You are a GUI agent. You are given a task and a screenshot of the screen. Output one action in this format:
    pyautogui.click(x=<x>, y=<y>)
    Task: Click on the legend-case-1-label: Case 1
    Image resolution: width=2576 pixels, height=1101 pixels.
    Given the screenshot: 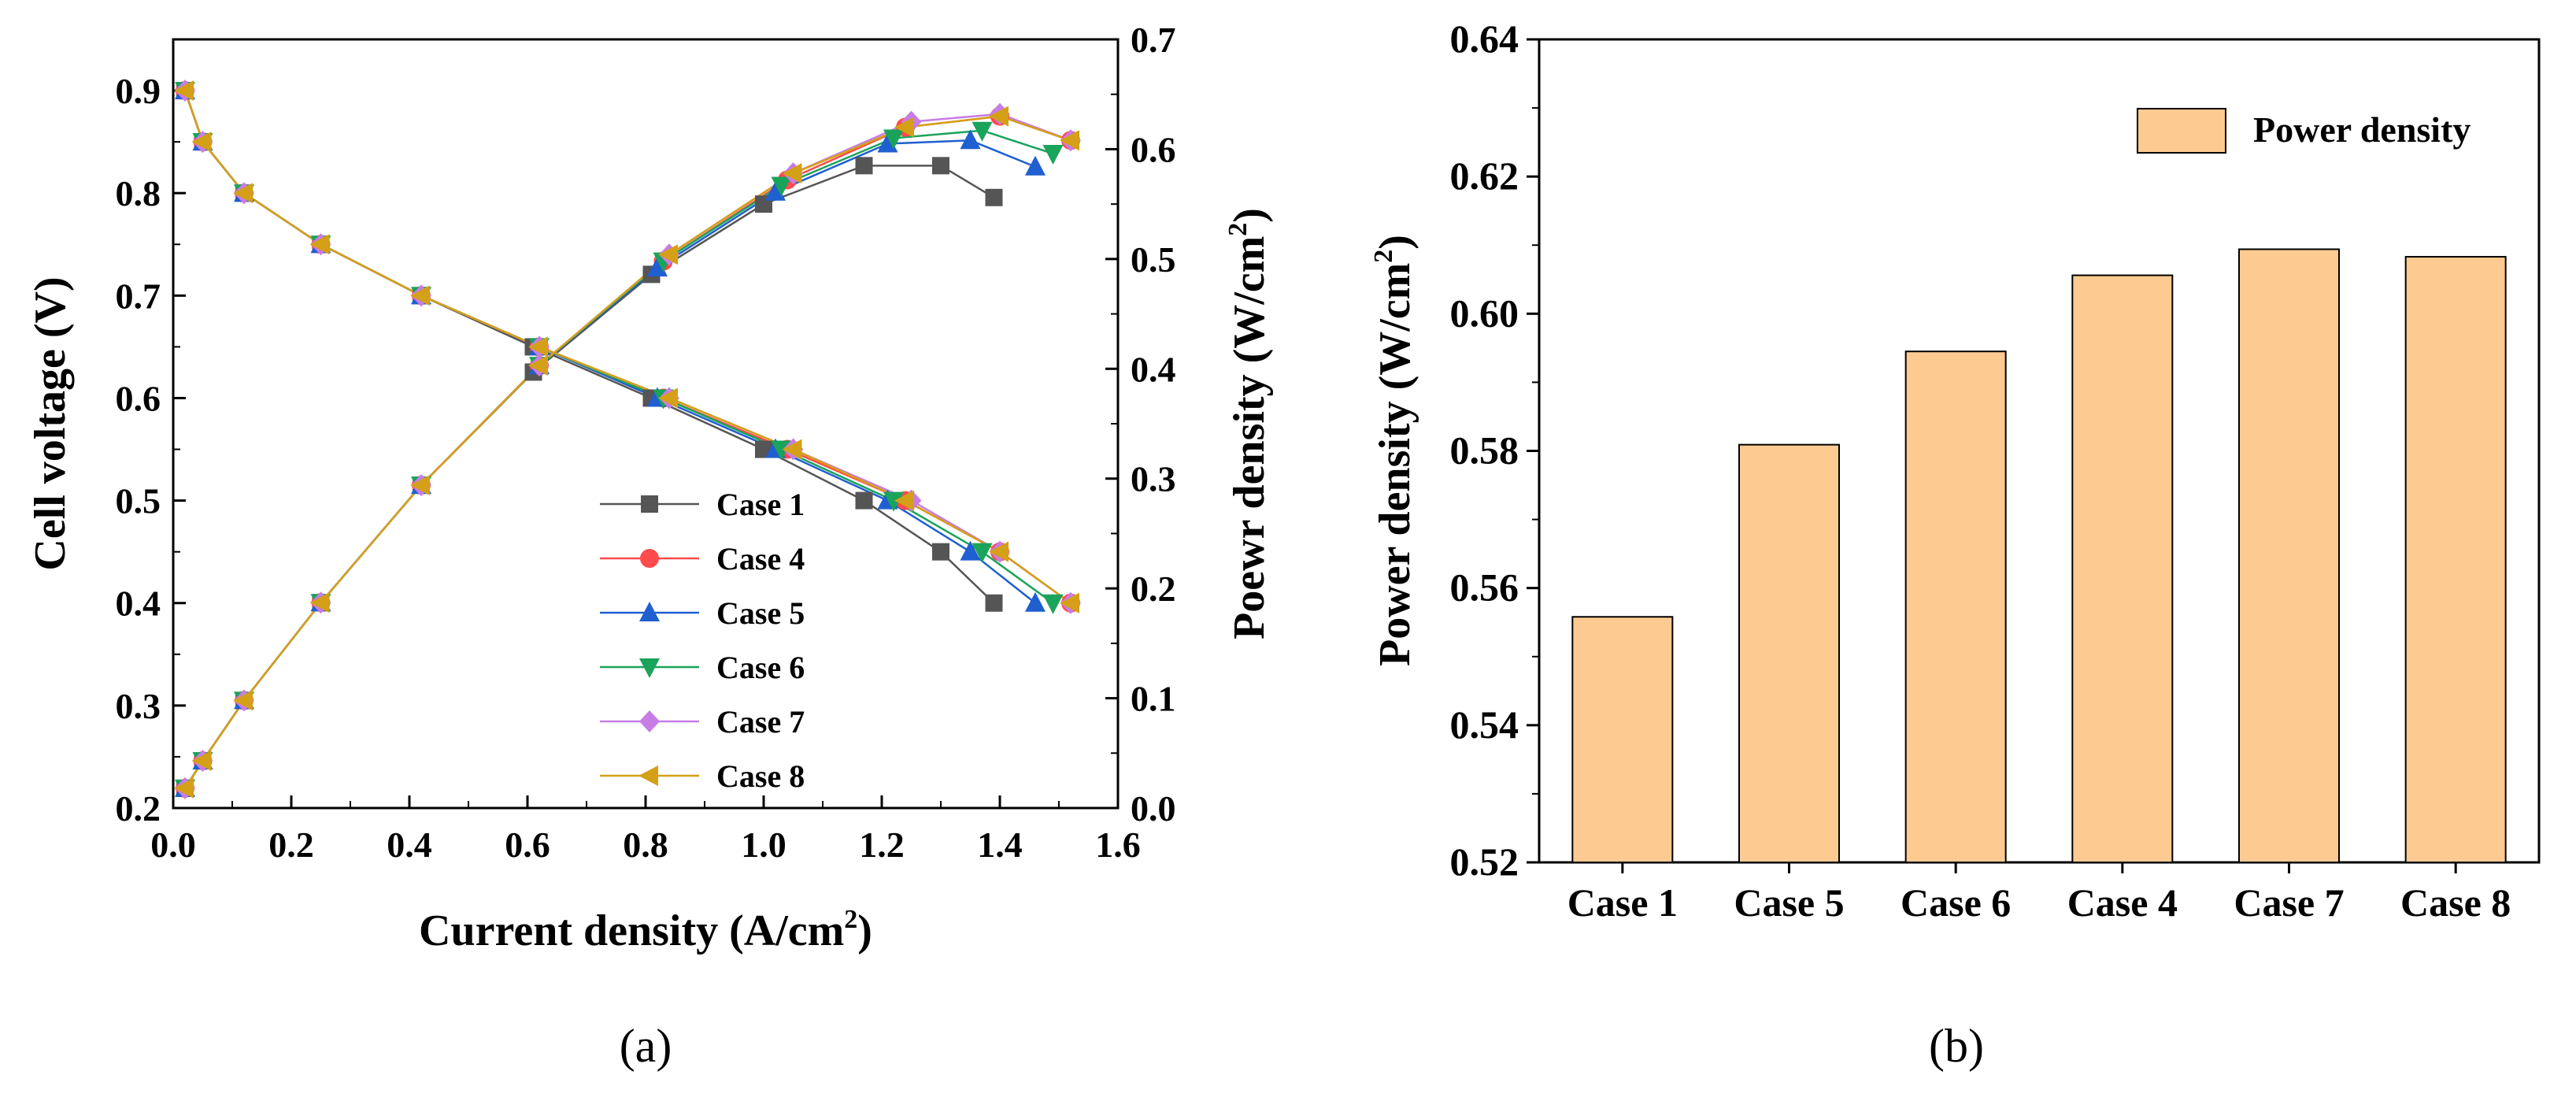 What is the action you would take?
    pyautogui.click(x=760, y=505)
    